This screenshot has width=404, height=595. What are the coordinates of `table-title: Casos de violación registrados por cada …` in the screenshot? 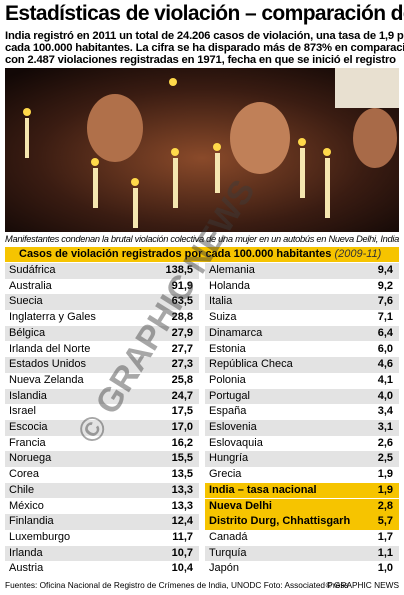 It's located at (175, 254).